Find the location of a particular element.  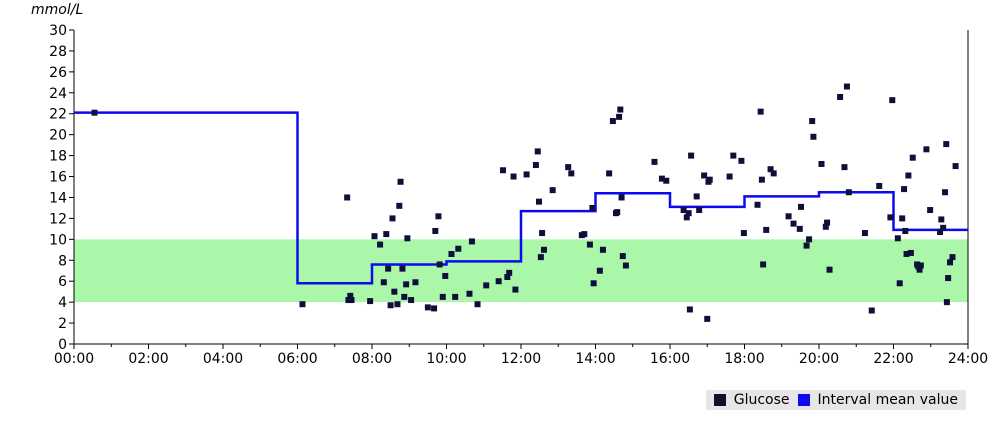

x-tick-label: 22:00 is located at coordinates (893, 359).